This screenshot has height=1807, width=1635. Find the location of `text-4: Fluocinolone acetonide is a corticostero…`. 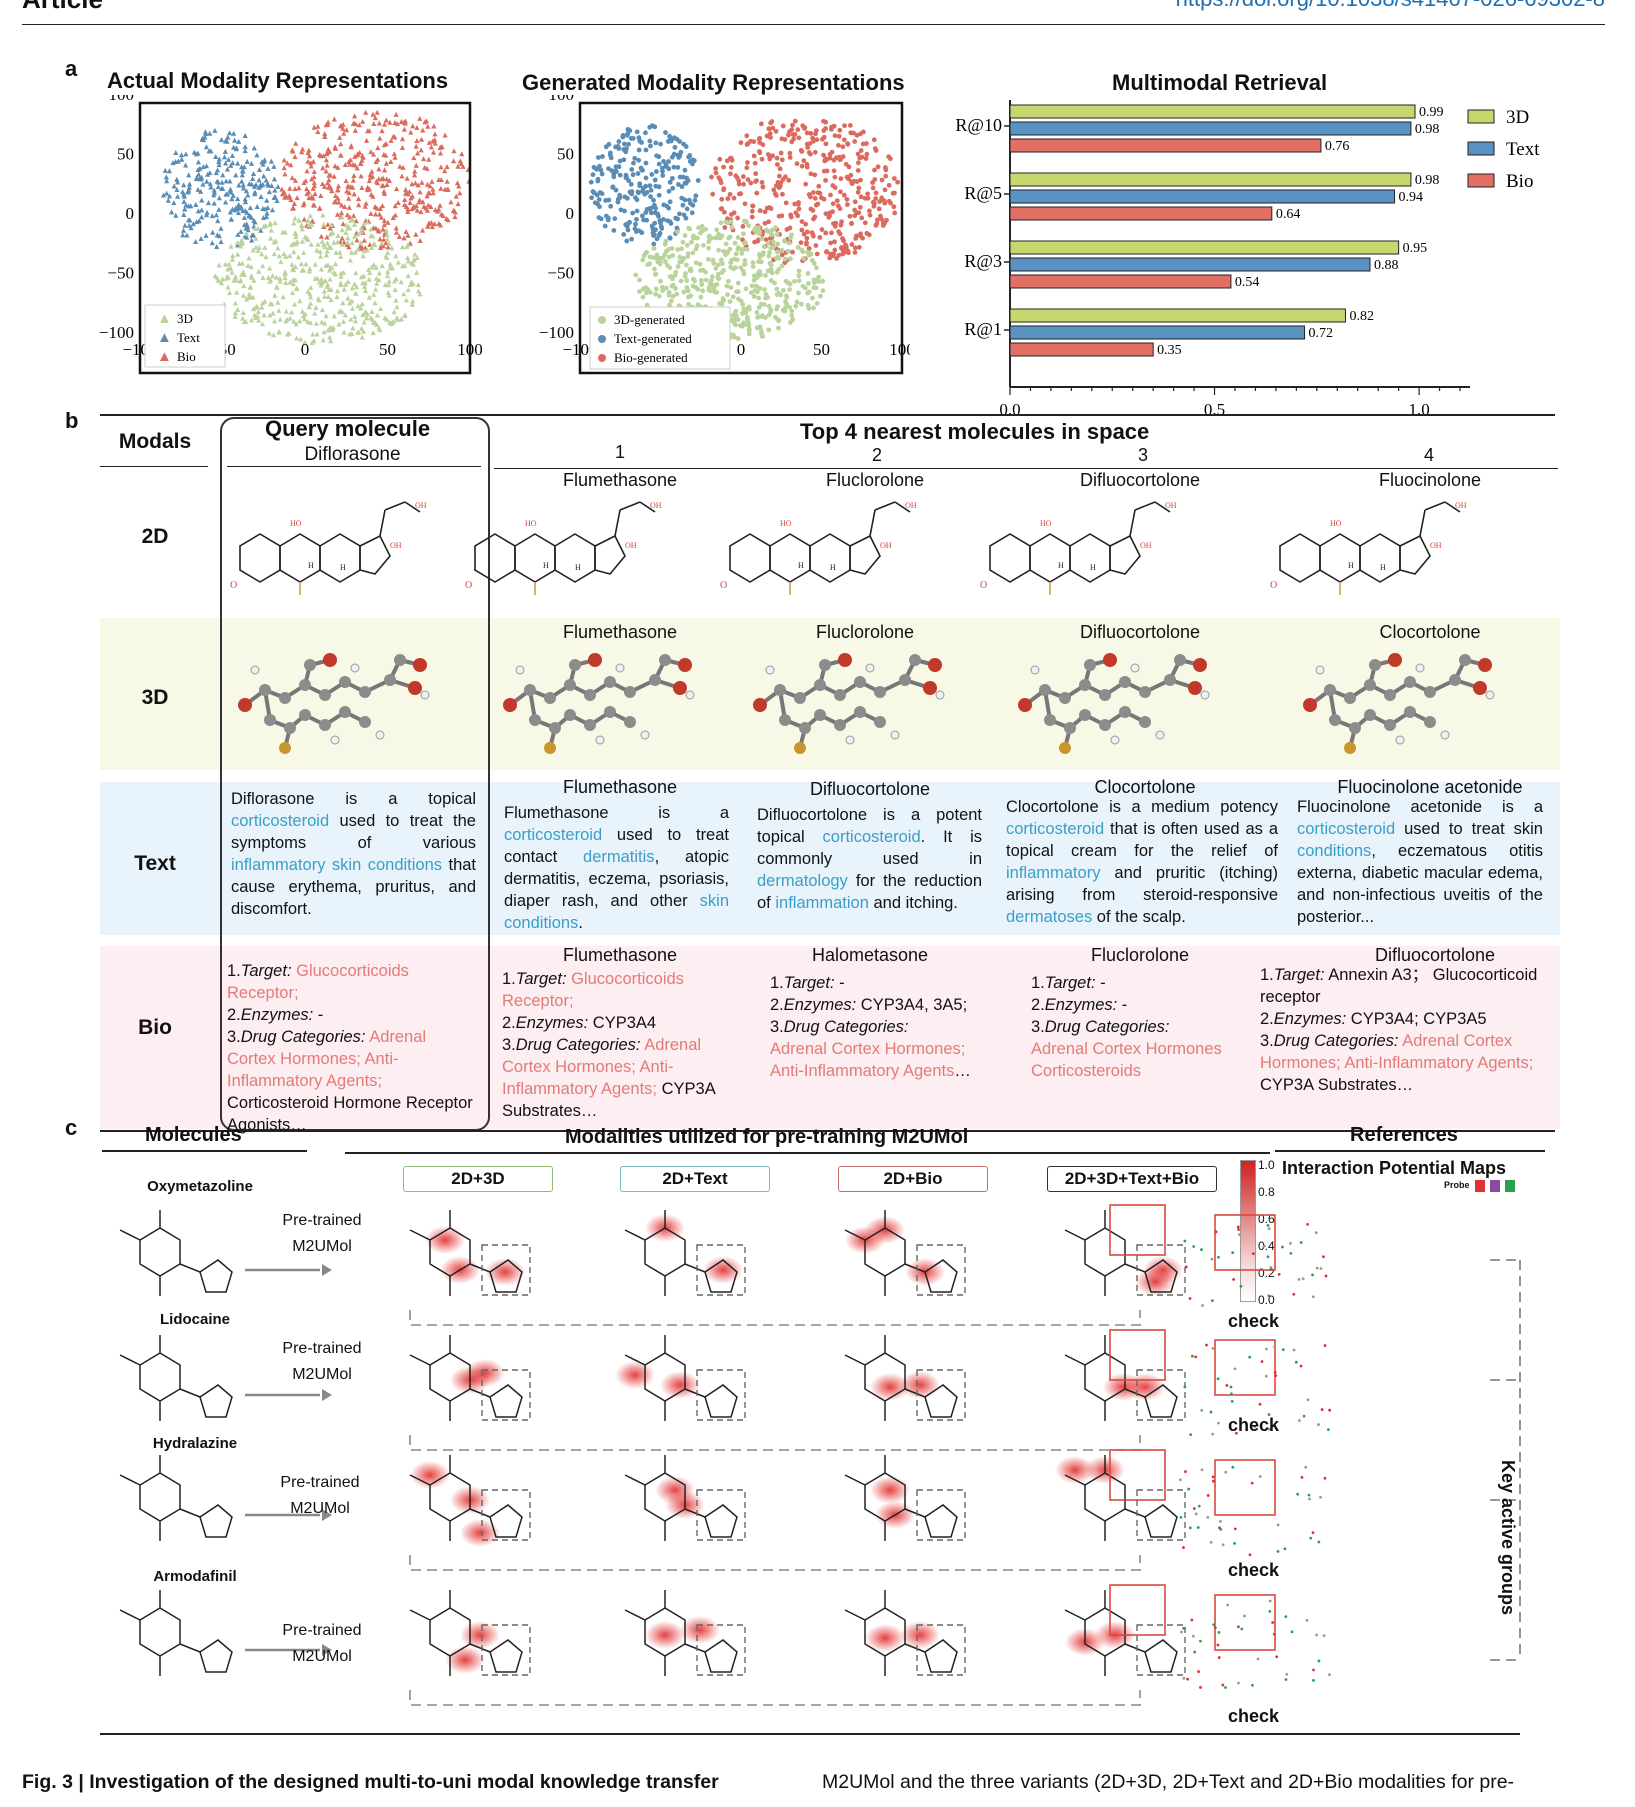

text-4: Fluocinolone acetonide is a corticostero… is located at coordinates (1420, 862).